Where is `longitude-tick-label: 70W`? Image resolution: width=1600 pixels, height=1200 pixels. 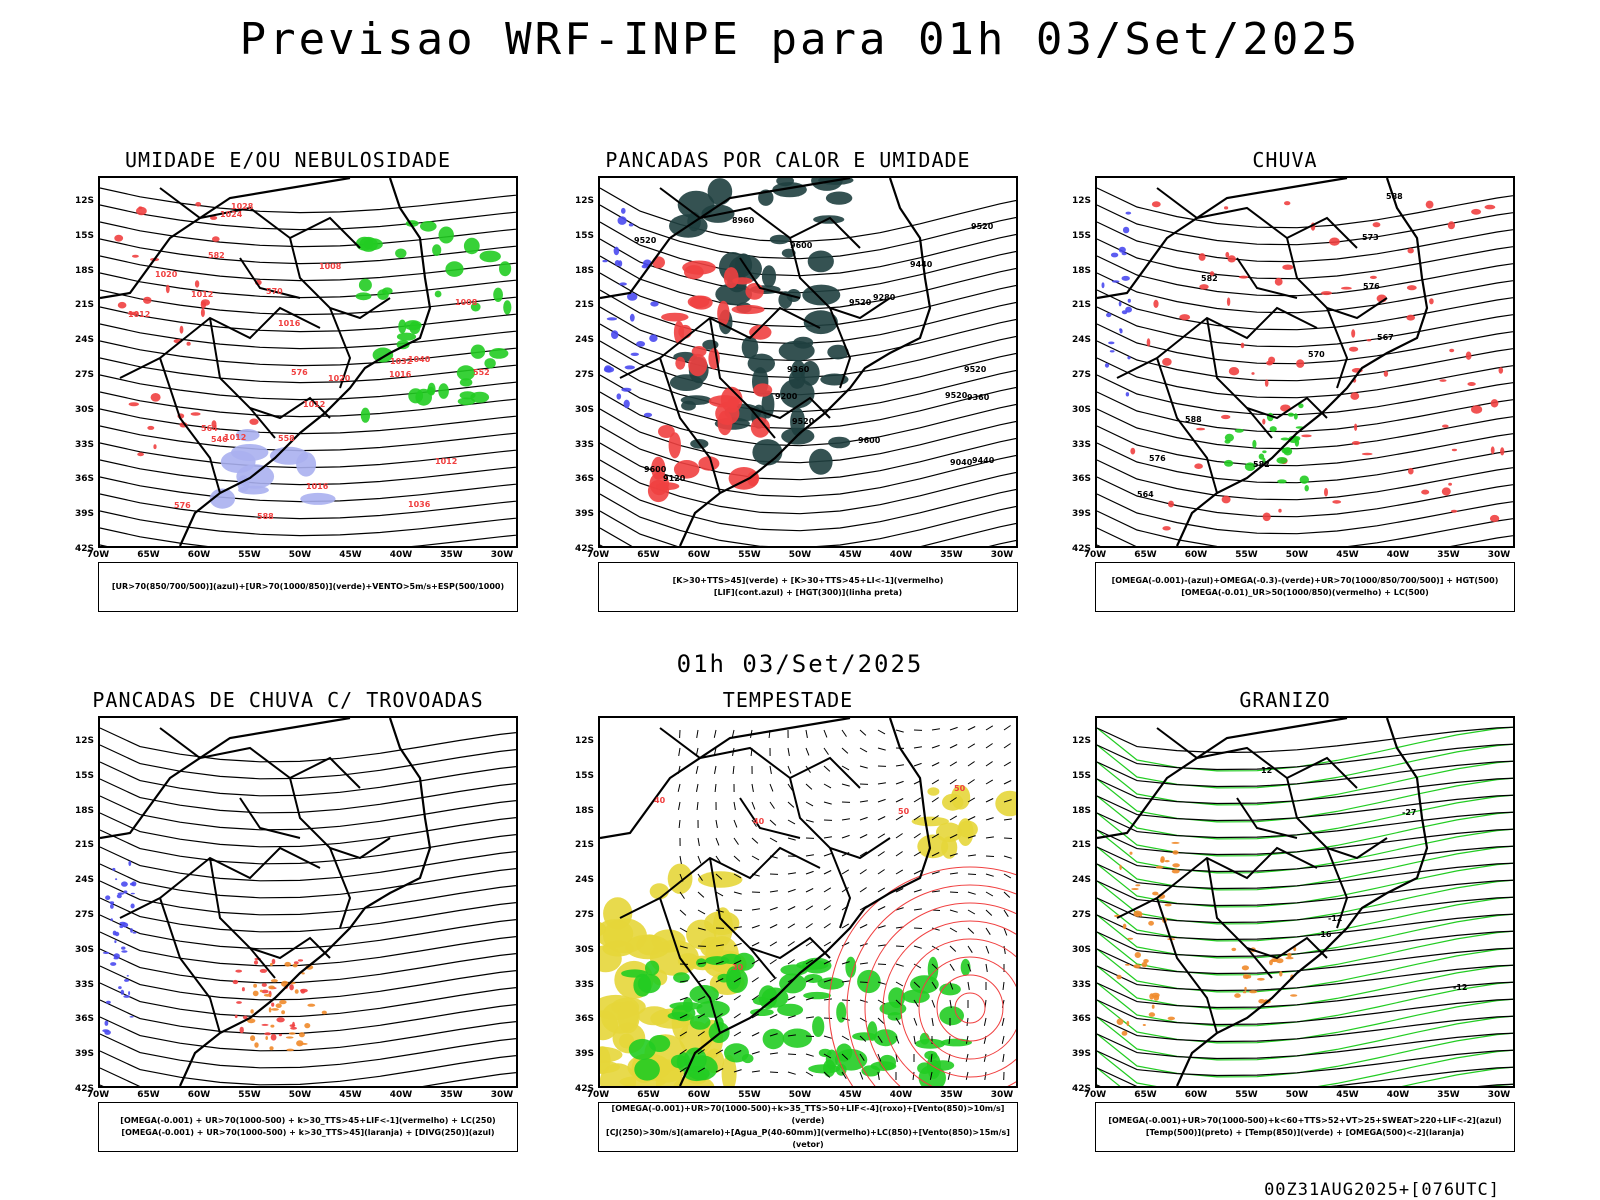
longitude-tick-label: 70W is located at coordinates (1095, 555).